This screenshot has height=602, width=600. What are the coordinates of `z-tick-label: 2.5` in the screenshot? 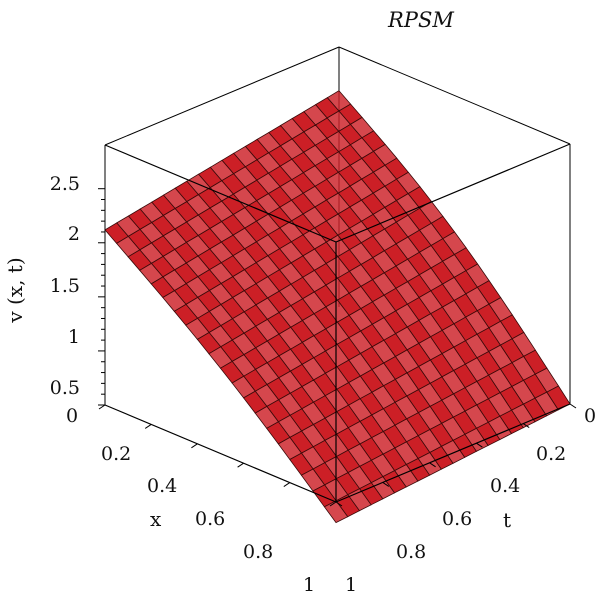 It's located at (65, 184).